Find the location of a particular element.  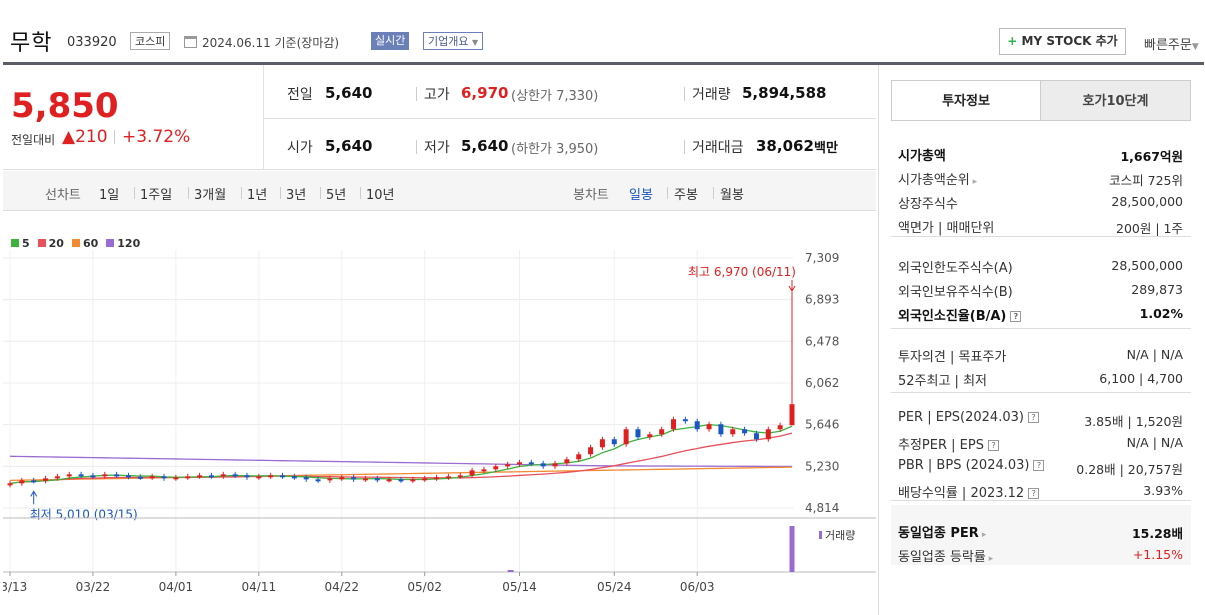

info-label: 동일업종 등락률 ▸ is located at coordinates (945, 555).